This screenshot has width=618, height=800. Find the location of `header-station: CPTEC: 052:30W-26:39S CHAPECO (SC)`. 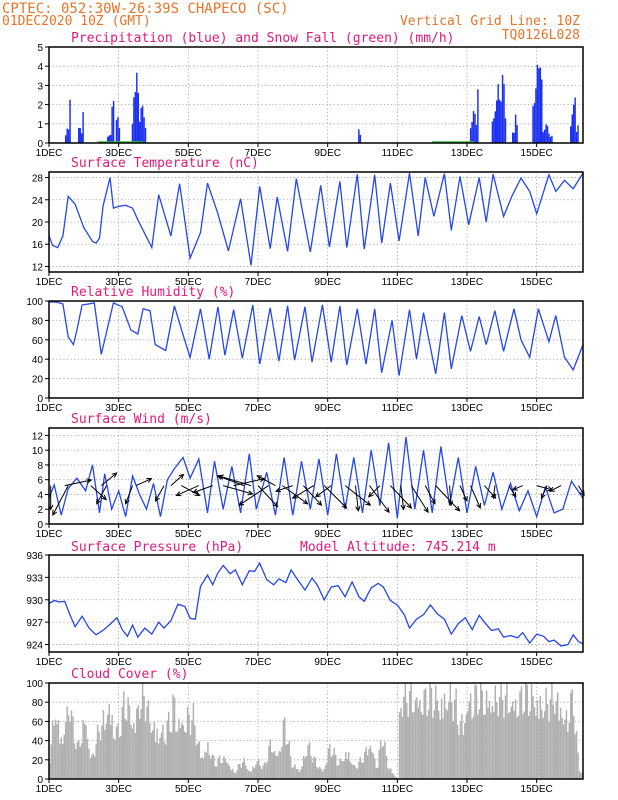

header-station: CPTEC: 052:30W-26:39S CHAPECO (SC) is located at coordinates (145, 9).